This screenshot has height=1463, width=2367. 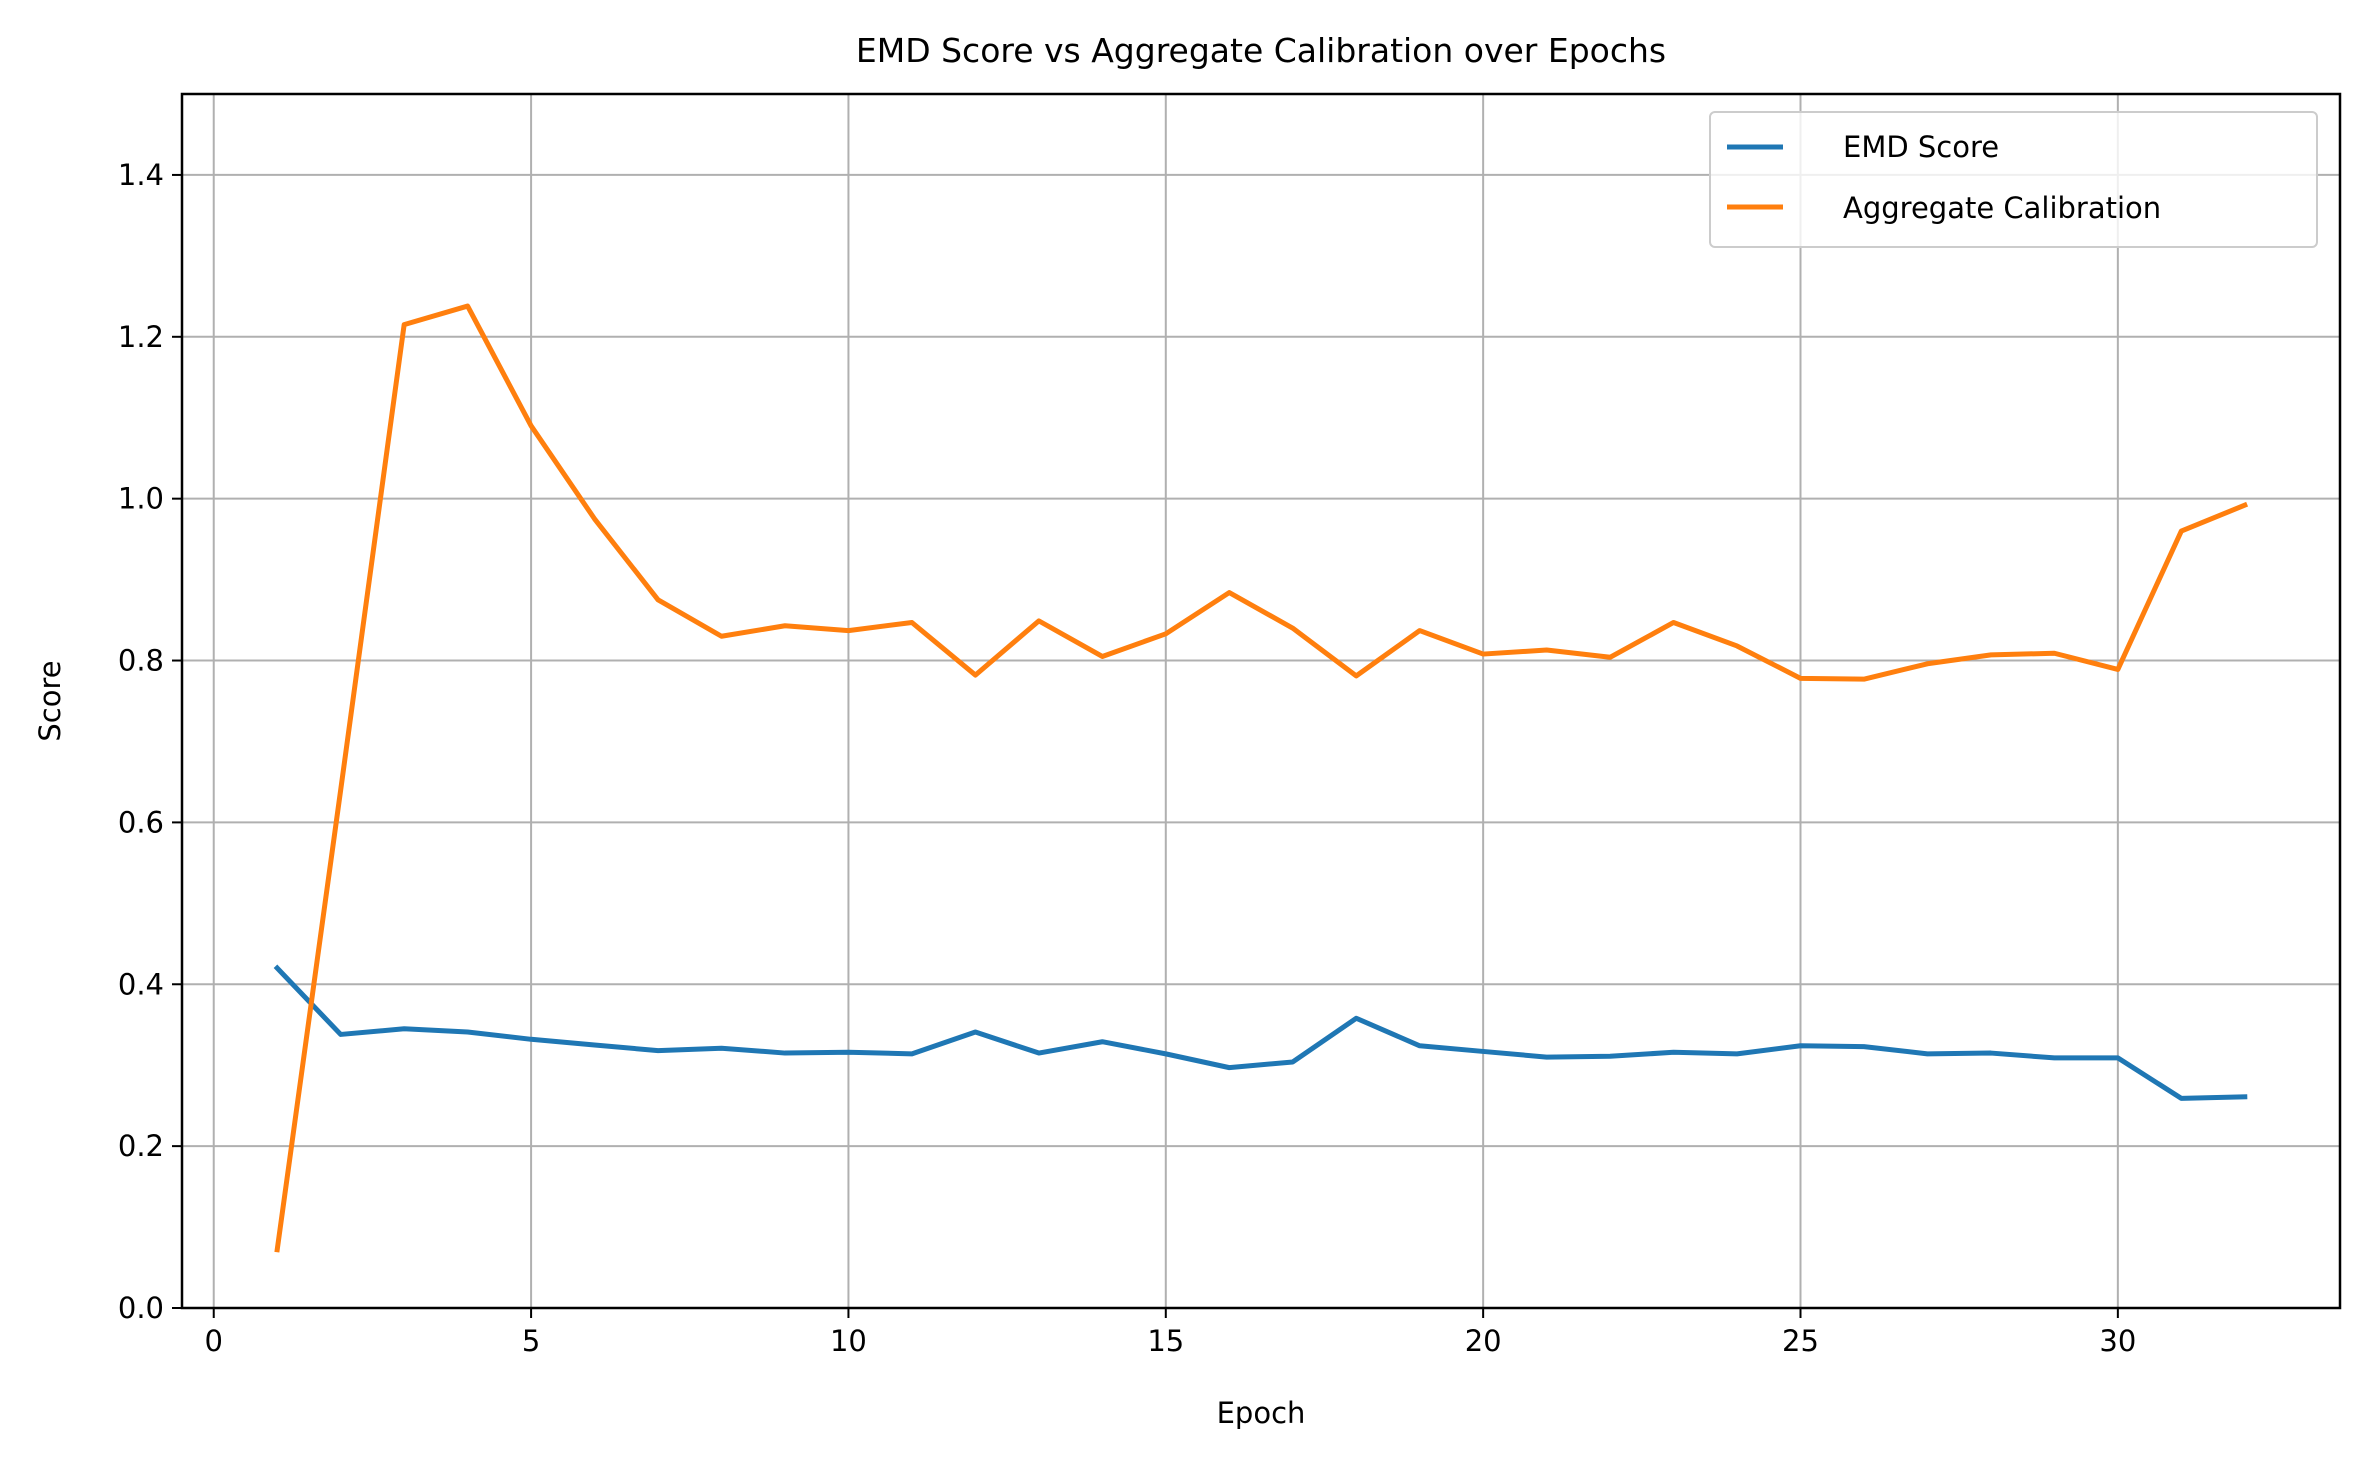 What do you see at coordinates (141, 661) in the screenshot?
I see `y-tick-label: 0.8` at bounding box center [141, 661].